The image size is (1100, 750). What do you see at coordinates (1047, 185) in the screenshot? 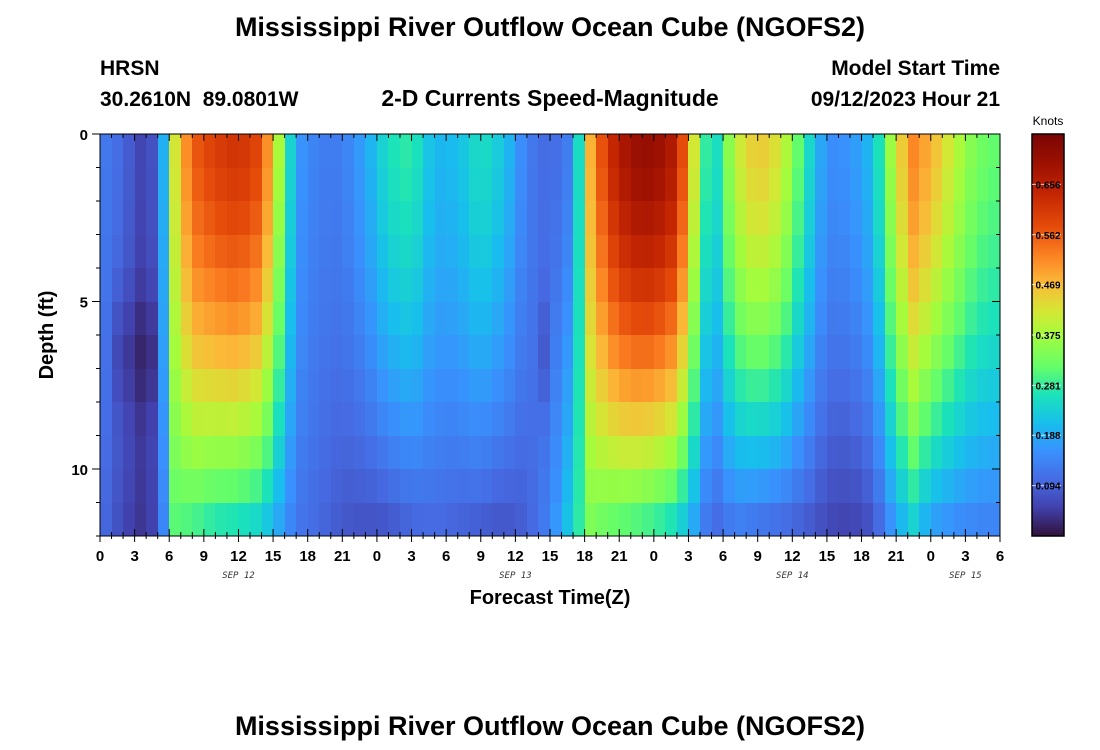
I see `colorbar-tick-label: 0.656` at bounding box center [1047, 185].